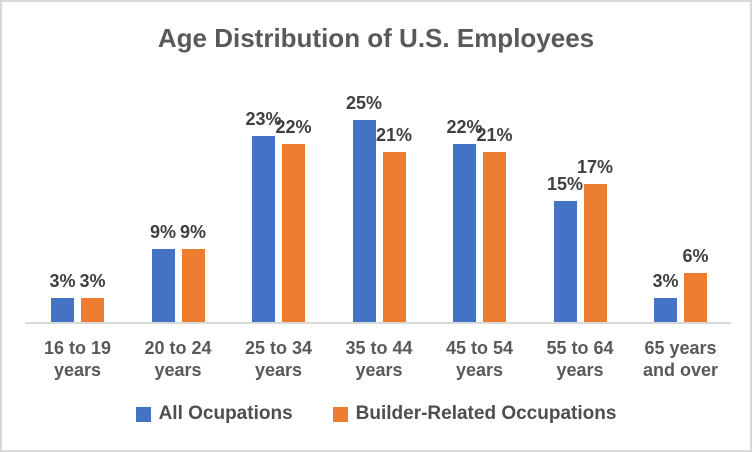  What do you see at coordinates (225, 413) in the screenshot?
I see `legend-label: All Ocupations` at bounding box center [225, 413].